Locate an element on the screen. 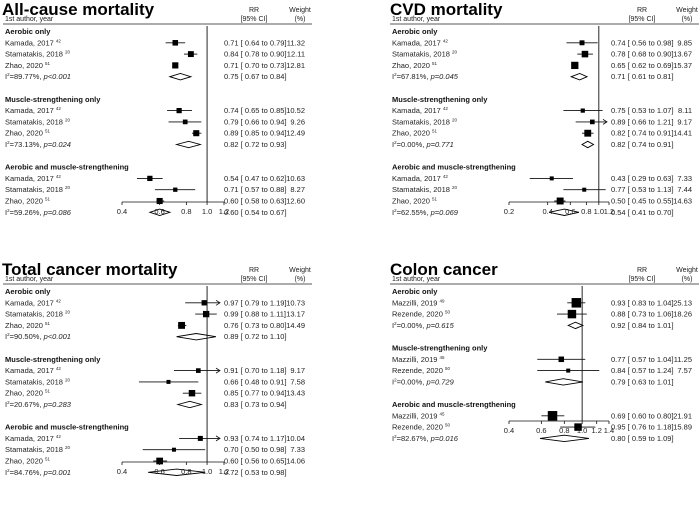  x-tick-label: 1.4 is located at coordinates (609, 430).